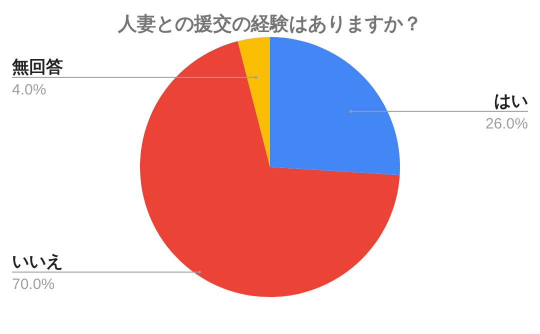 This screenshot has height=334, width=540. What do you see at coordinates (269, 24) in the screenshot?
I see `chart-title: 人妻との援交の経験はありますか？` at bounding box center [269, 24].